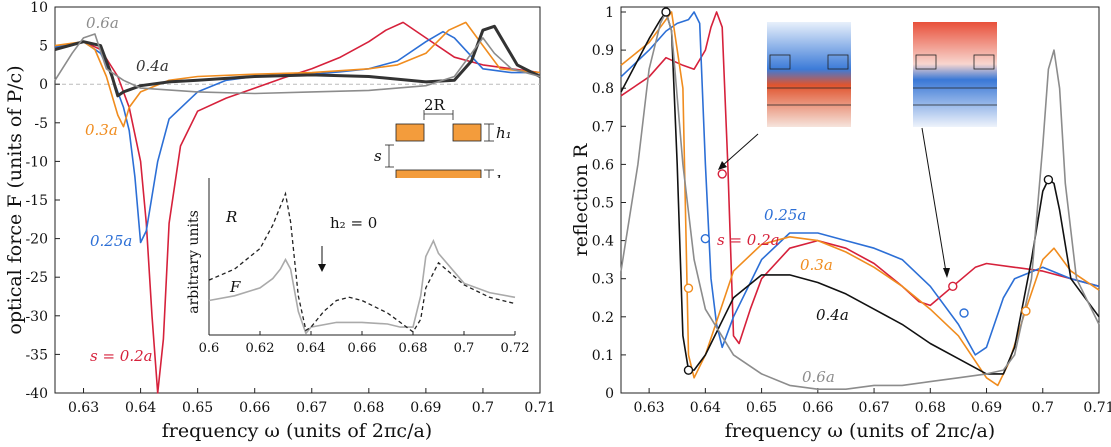 This screenshot has height=447, width=1111. I want to click on slab-left-block, so click(410, 132).